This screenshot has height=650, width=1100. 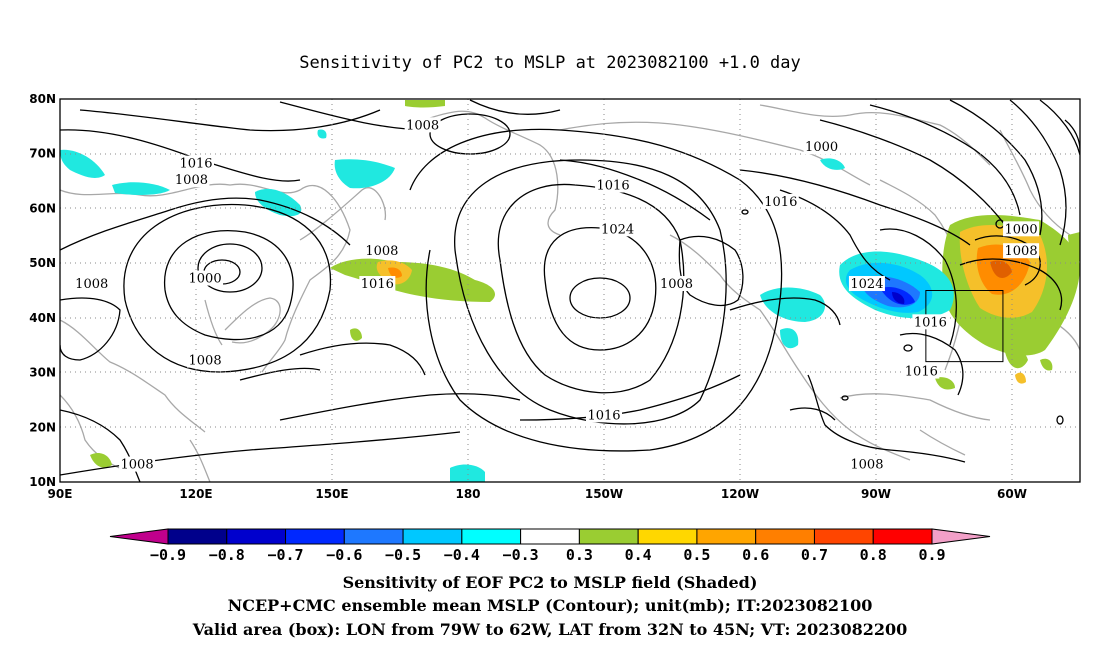 I want to click on lon-label: 90W, so click(x=876, y=494).